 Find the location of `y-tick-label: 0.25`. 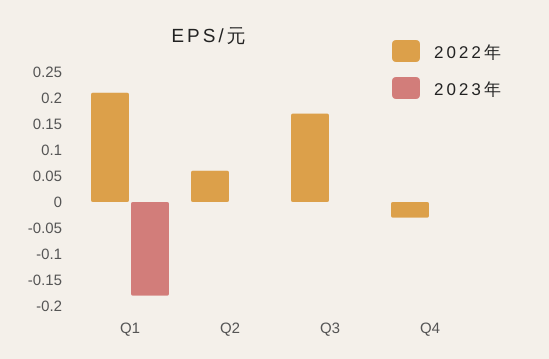

y-tick-label: 0.25 is located at coordinates (47, 72).